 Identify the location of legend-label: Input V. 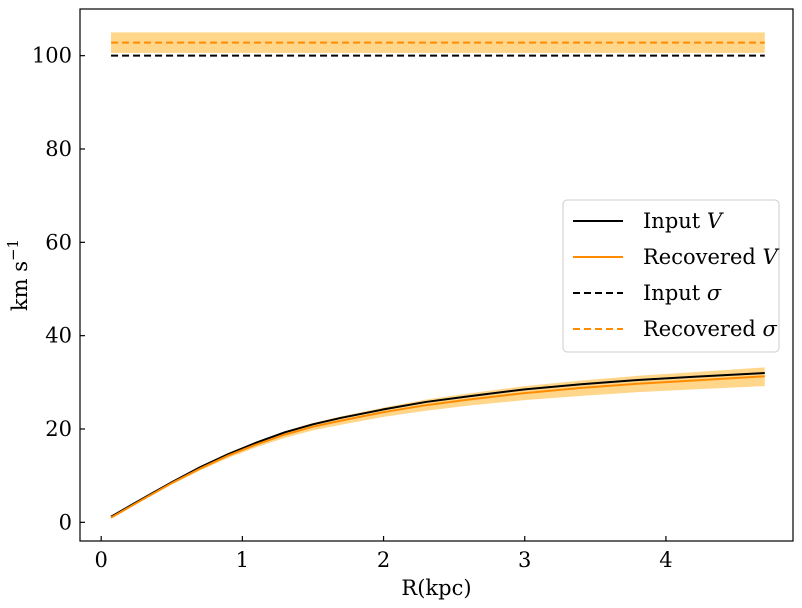
(683, 221).